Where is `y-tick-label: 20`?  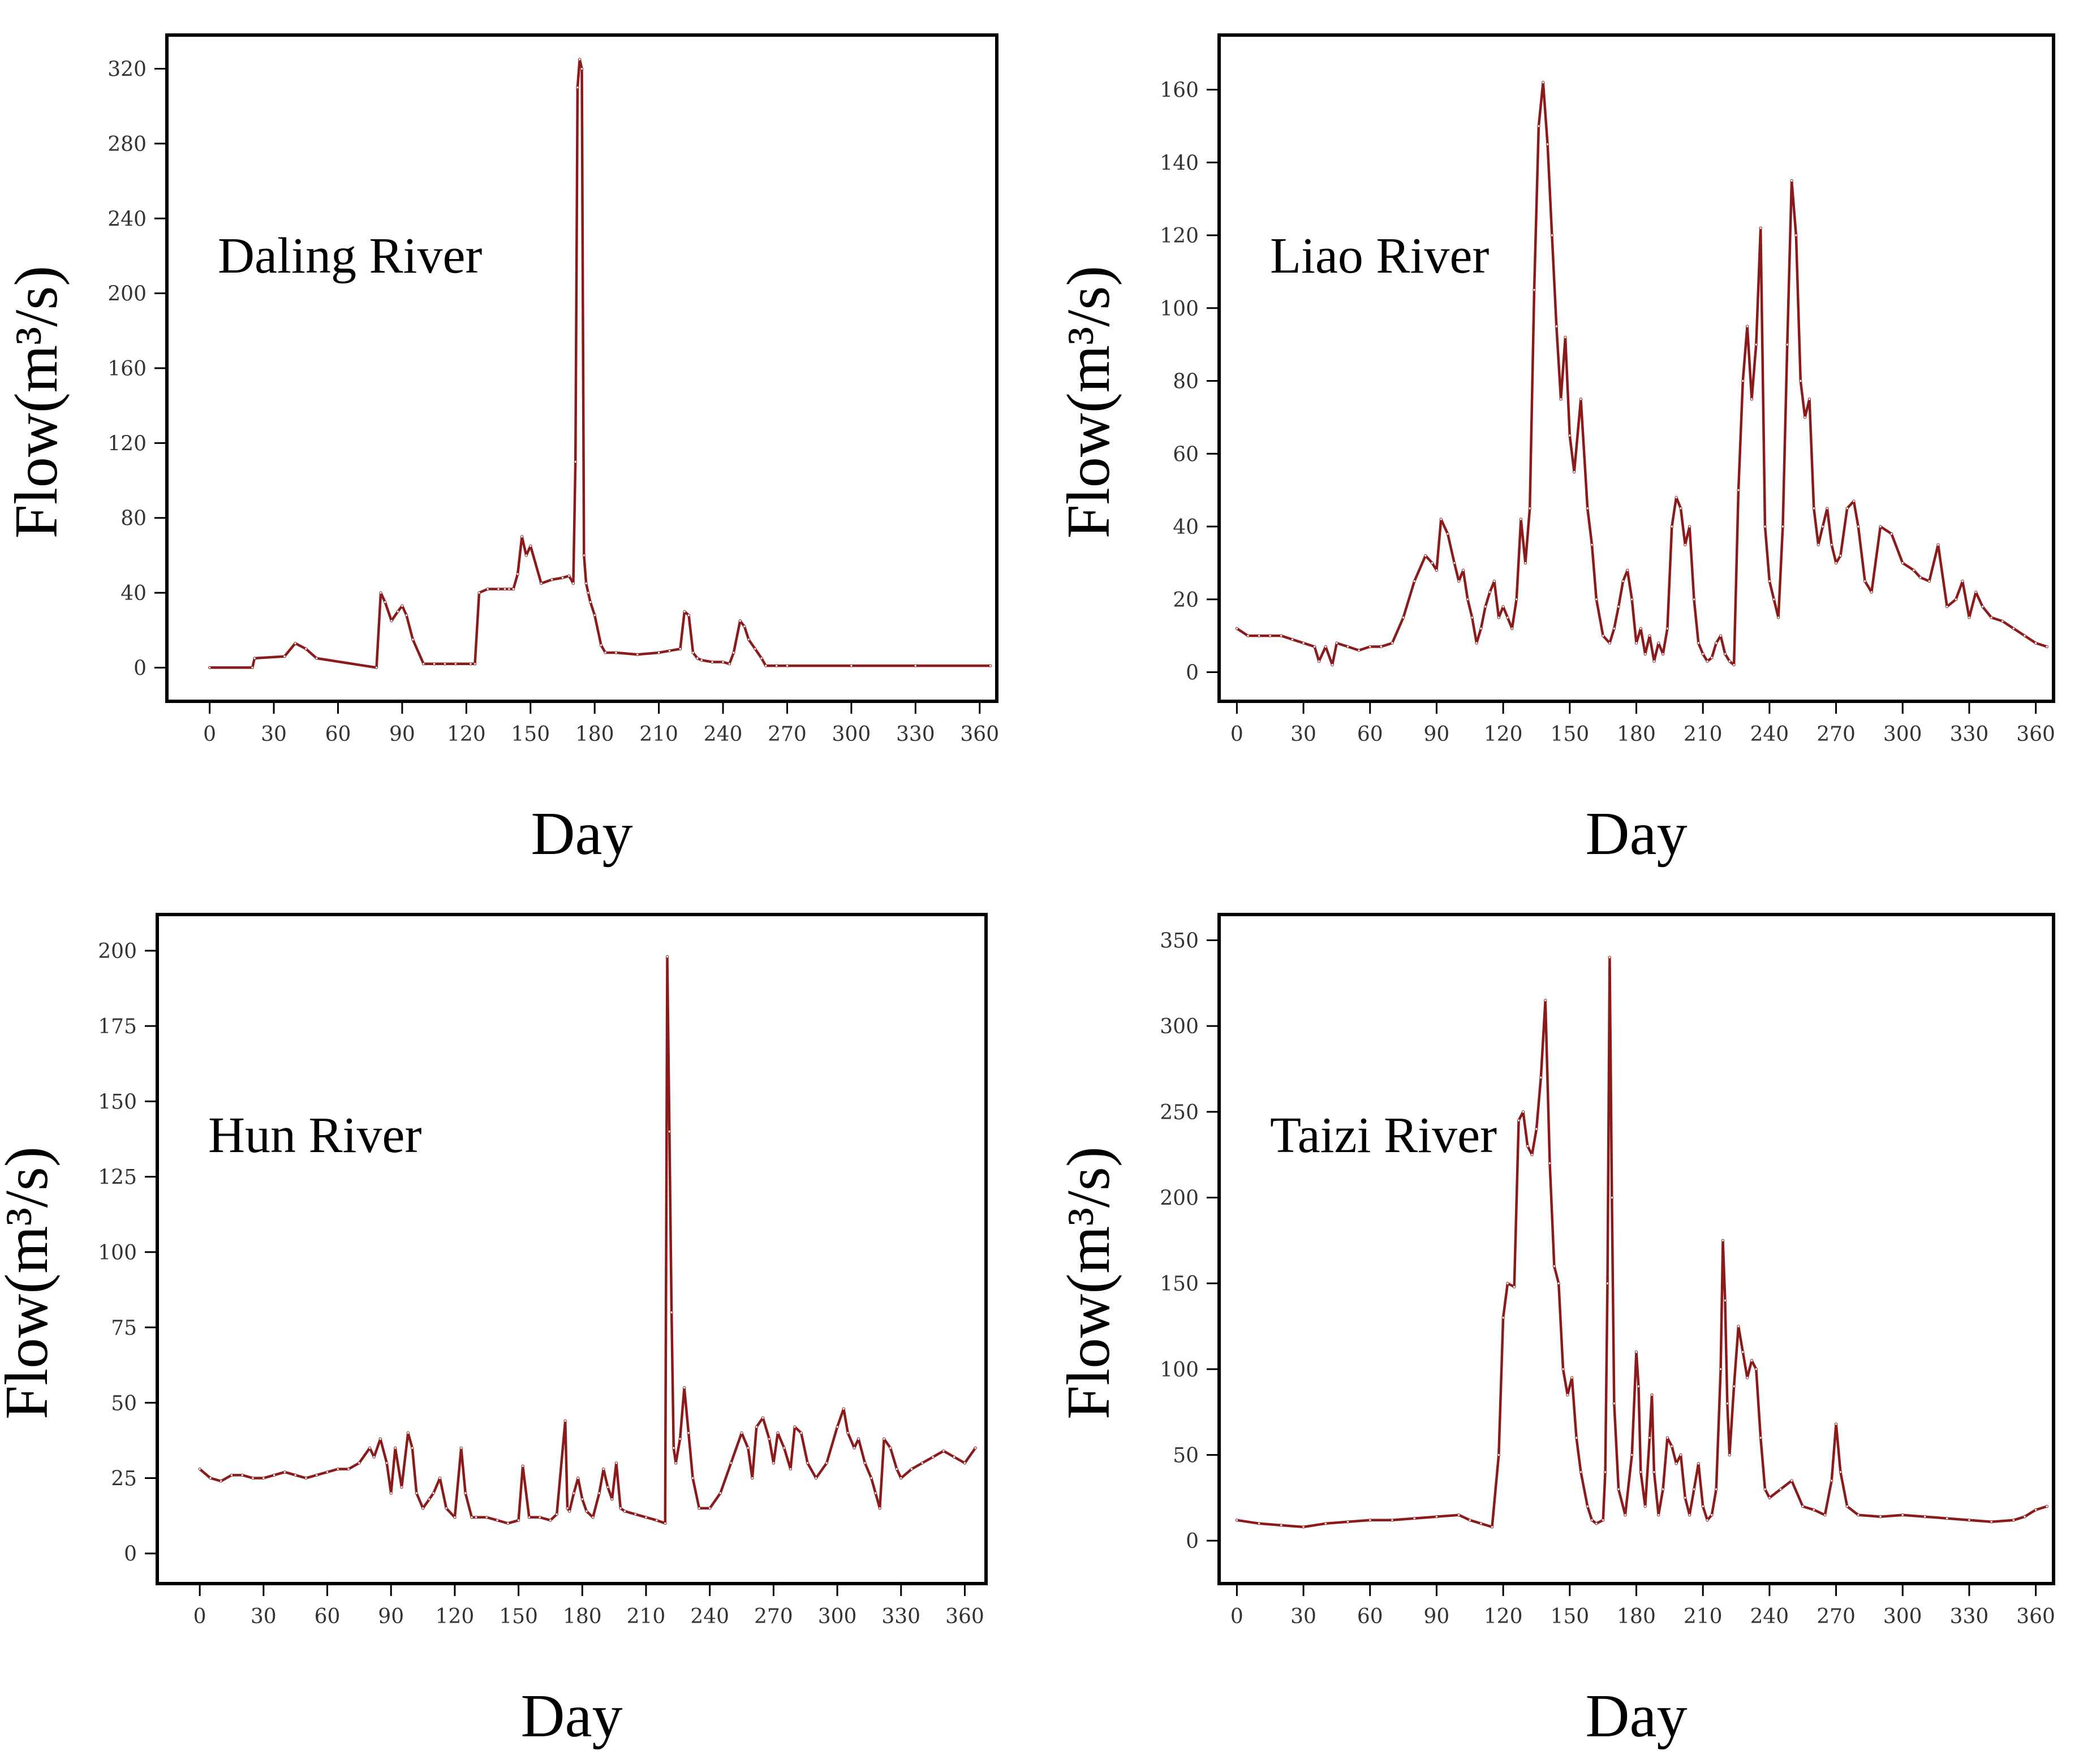
y-tick-label: 20 is located at coordinates (1186, 600).